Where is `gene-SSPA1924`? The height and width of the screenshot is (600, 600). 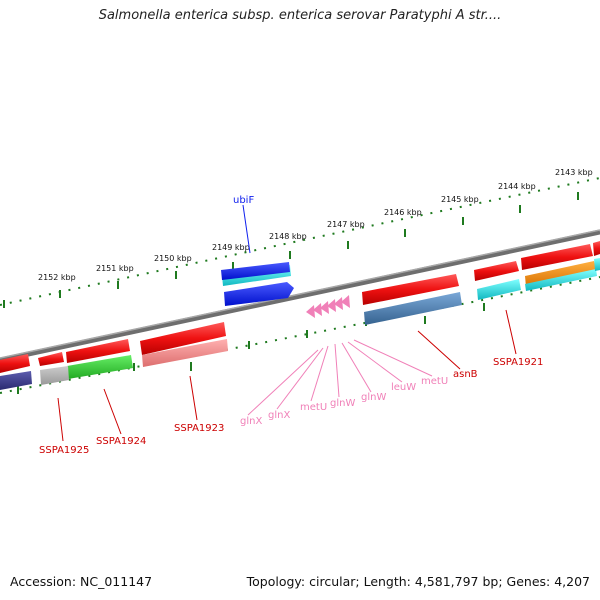 gene-SSPA1924 is located at coordinates (98, 351).